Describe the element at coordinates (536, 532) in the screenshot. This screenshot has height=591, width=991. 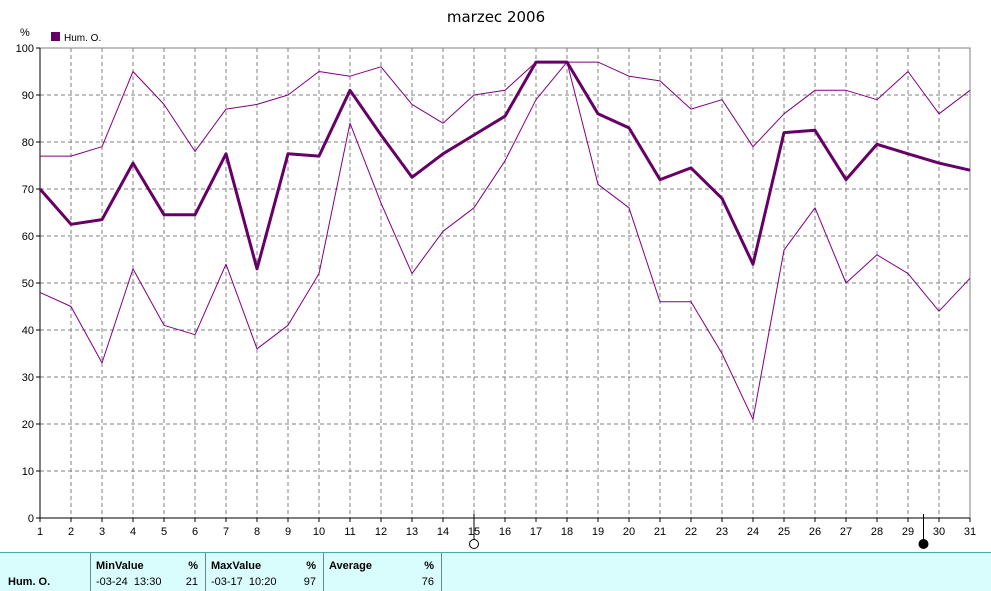
I see `x-tick-label: 17` at that location.